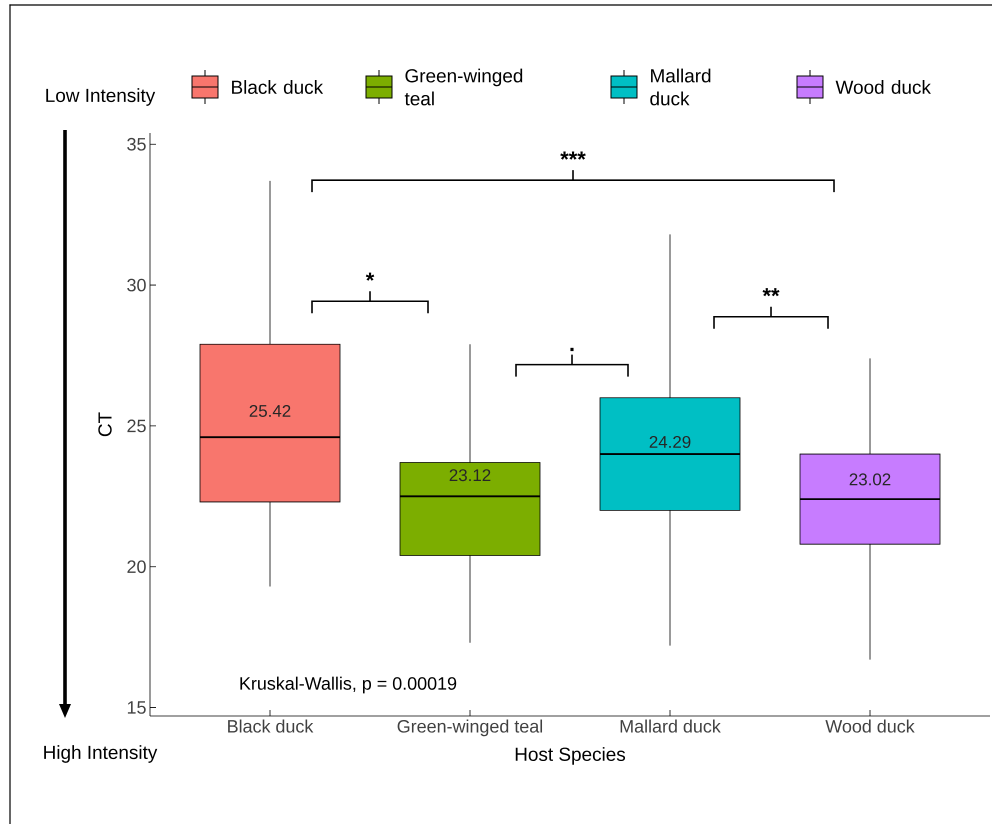 This screenshot has height=824, width=992. What do you see at coordinates (470, 475) in the screenshot?
I see `annotation: 23.12` at bounding box center [470, 475].